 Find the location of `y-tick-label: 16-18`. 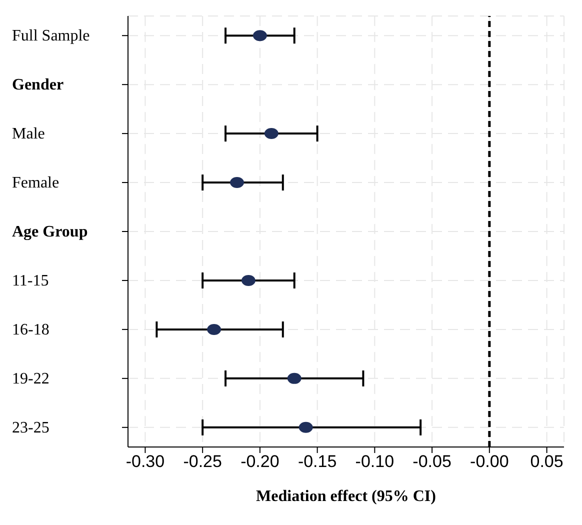

y-tick-label: 16-18 is located at coordinates (31, 329).